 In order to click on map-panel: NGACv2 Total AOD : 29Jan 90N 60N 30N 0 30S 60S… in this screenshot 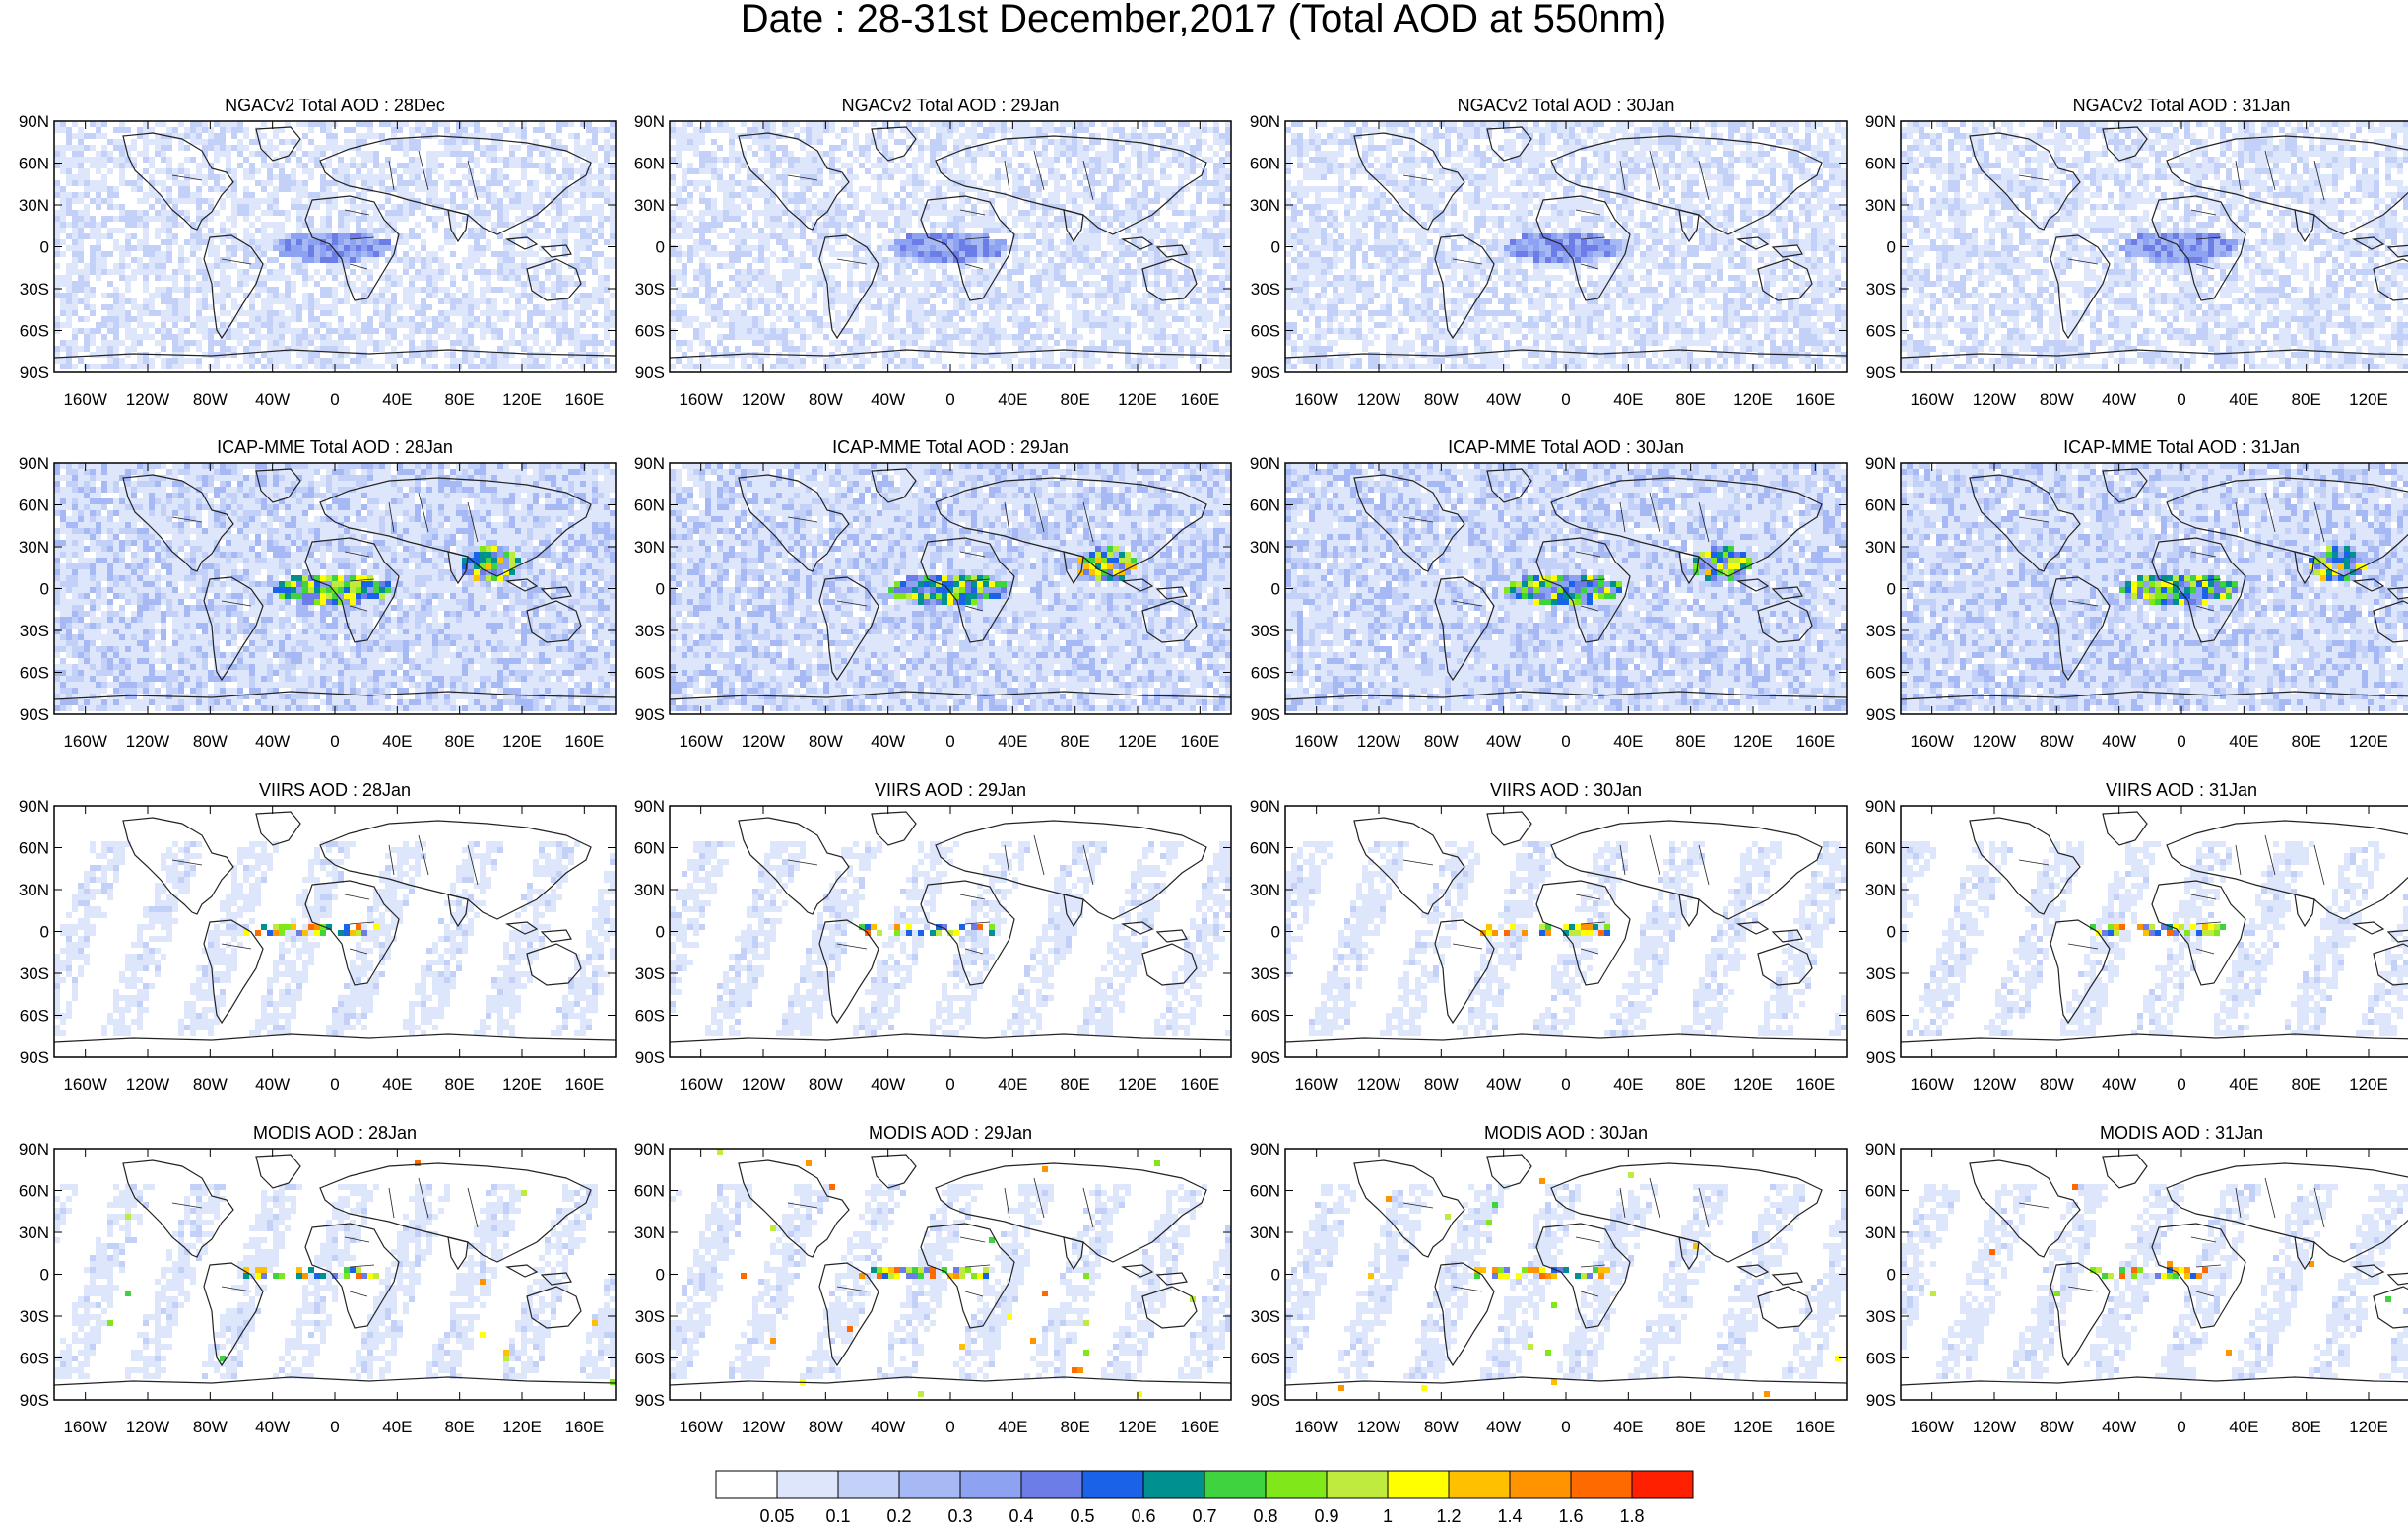, I will do `click(933, 253)`.